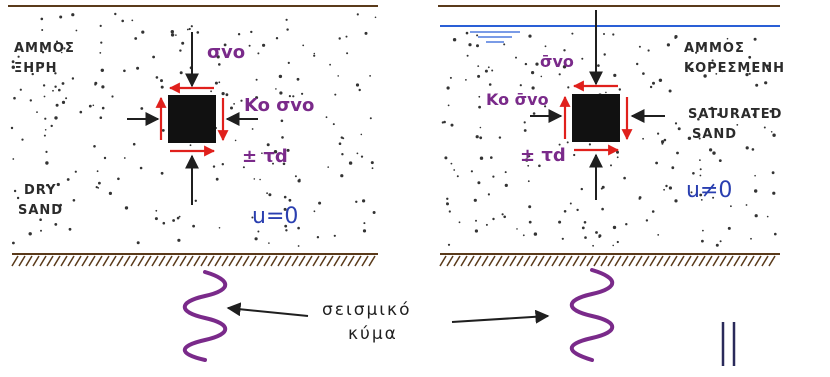  Describe the element at coordinates (714, 48) in the screenshot. I see `right-greek-label-line1: ΑΜΜΟΣ` at that location.